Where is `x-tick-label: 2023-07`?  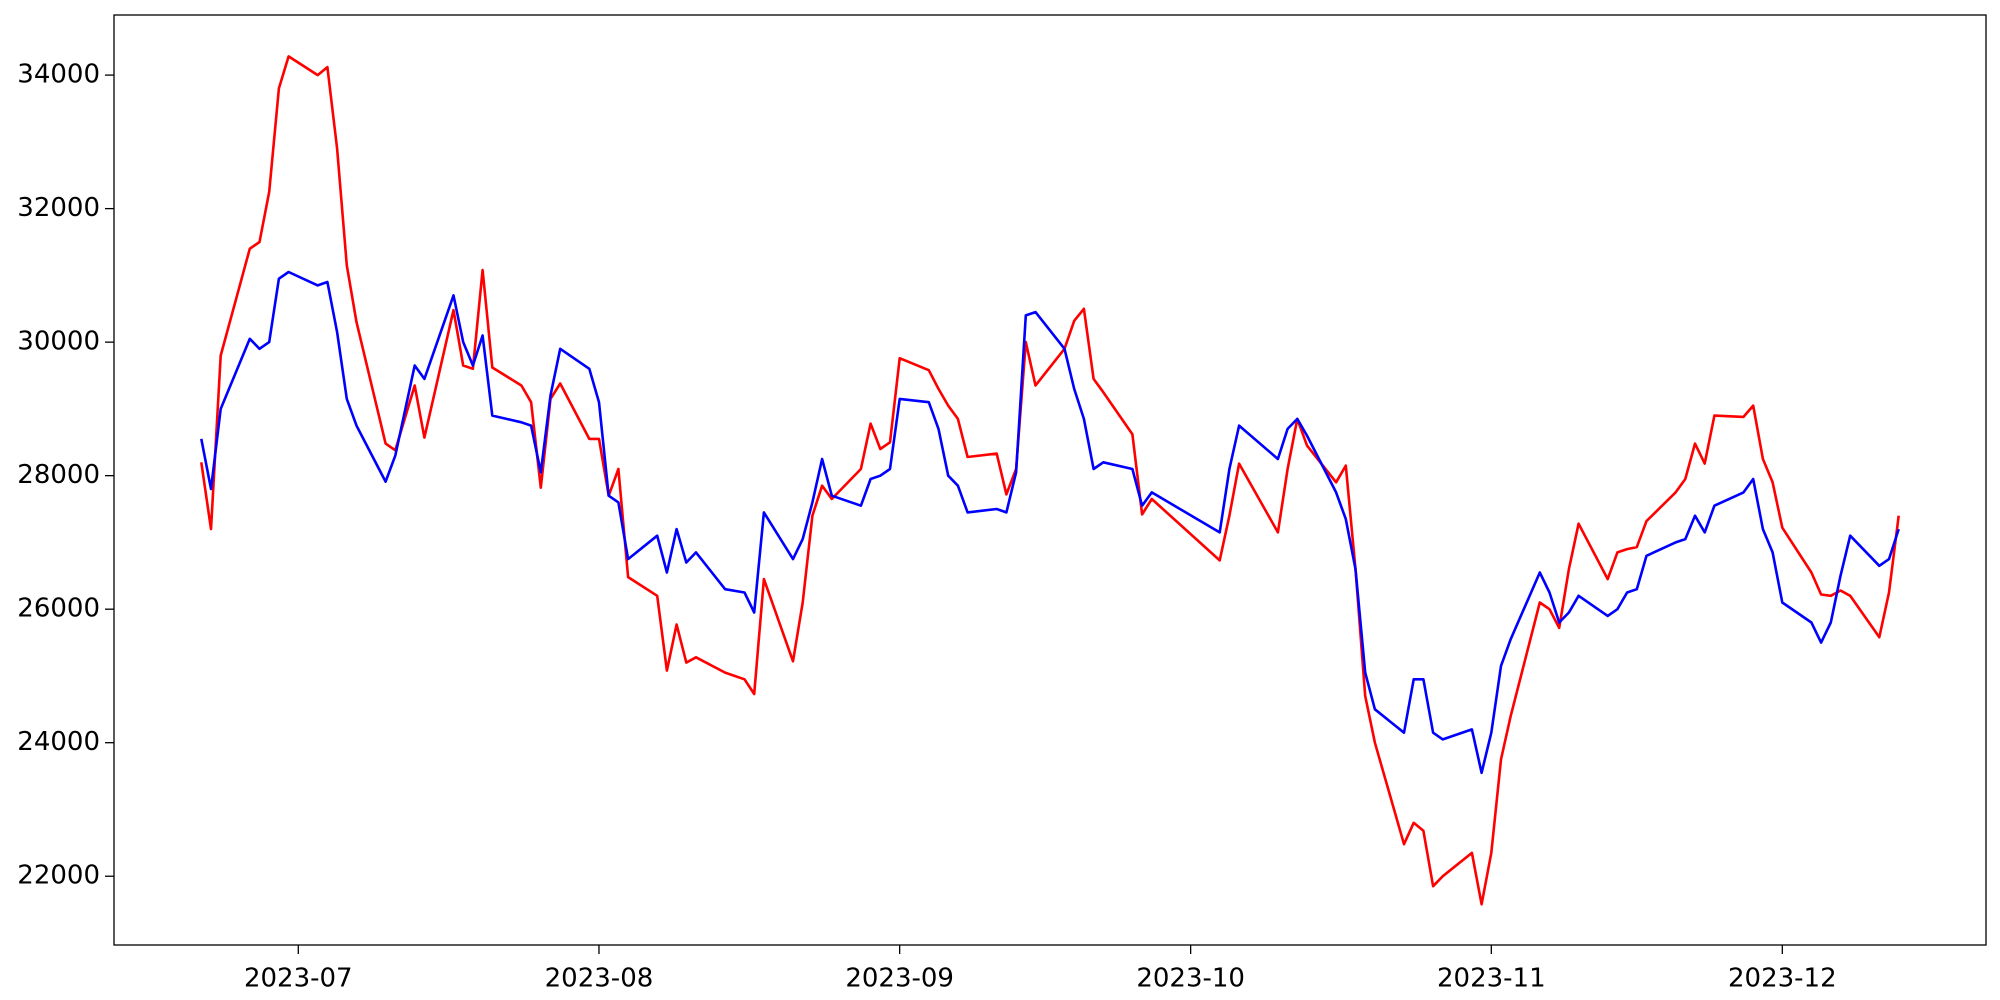
x-tick-label: 2023-07 is located at coordinates (298, 979).